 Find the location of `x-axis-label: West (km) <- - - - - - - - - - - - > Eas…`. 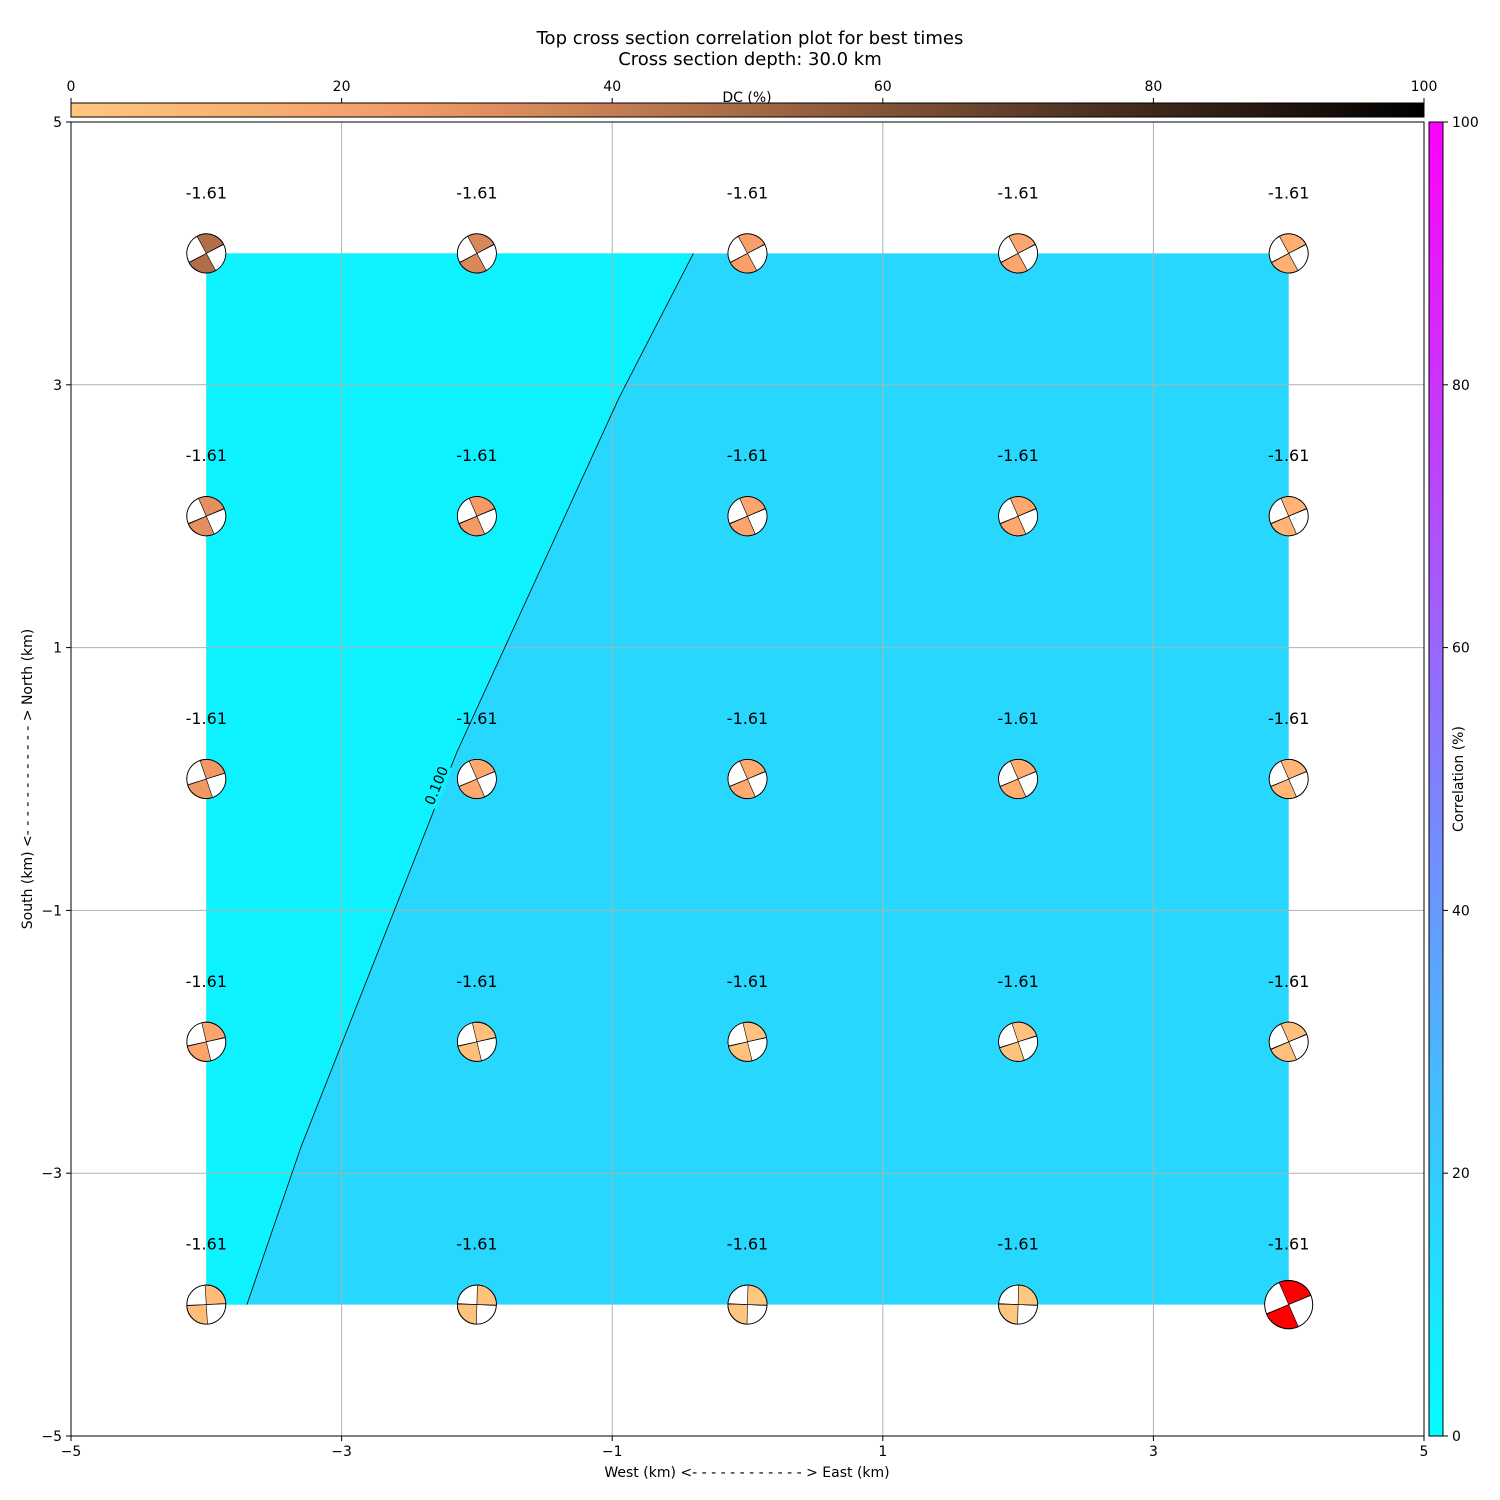

x-axis-label: West (km) <- - - - - - - - - - - - > Eas… is located at coordinates (746, 1473).